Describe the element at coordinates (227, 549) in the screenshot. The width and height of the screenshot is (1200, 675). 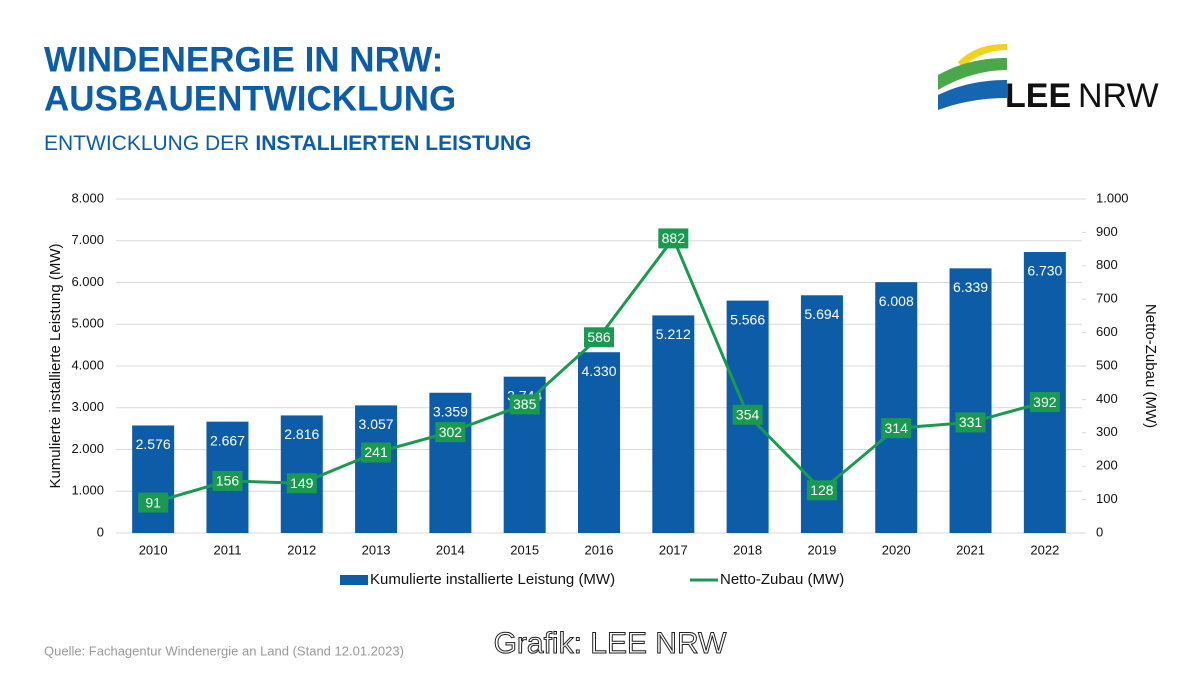
I see `x-tick-label: 2011` at that location.